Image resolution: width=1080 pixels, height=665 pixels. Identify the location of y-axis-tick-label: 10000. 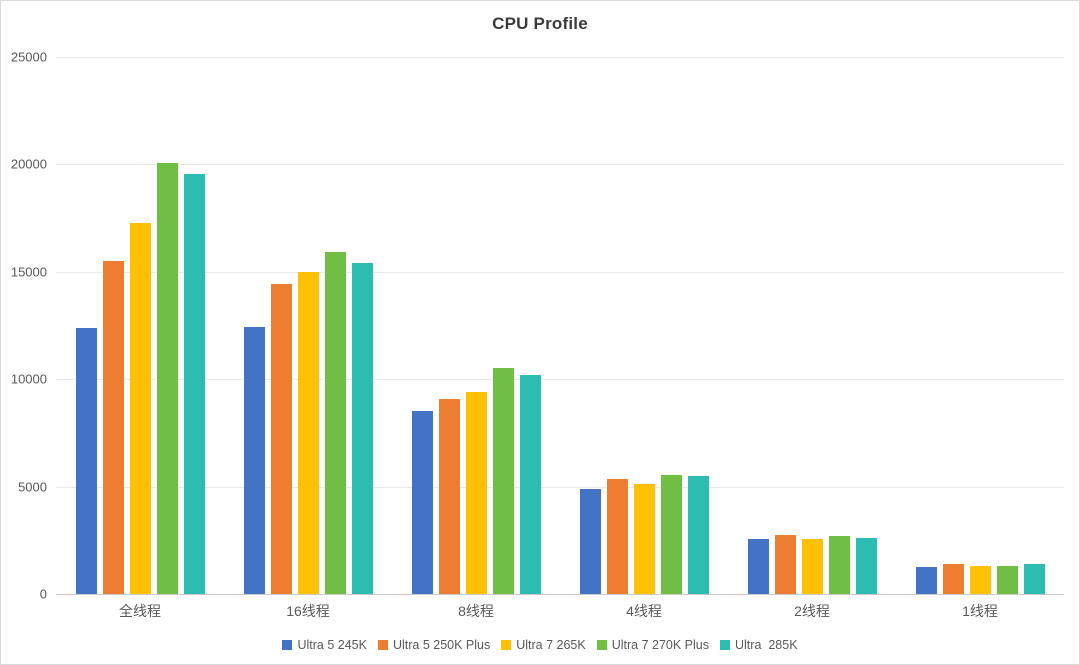
(28, 379).